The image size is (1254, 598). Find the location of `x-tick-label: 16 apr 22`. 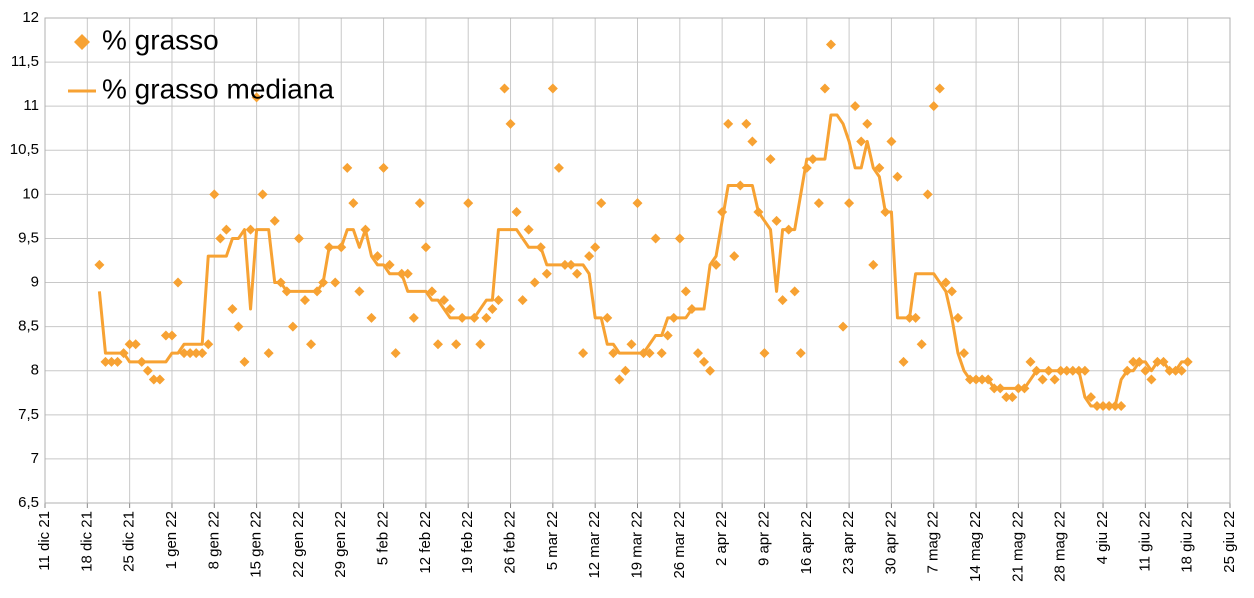

x-tick-label: 16 apr 22 is located at coordinates (806, 542).